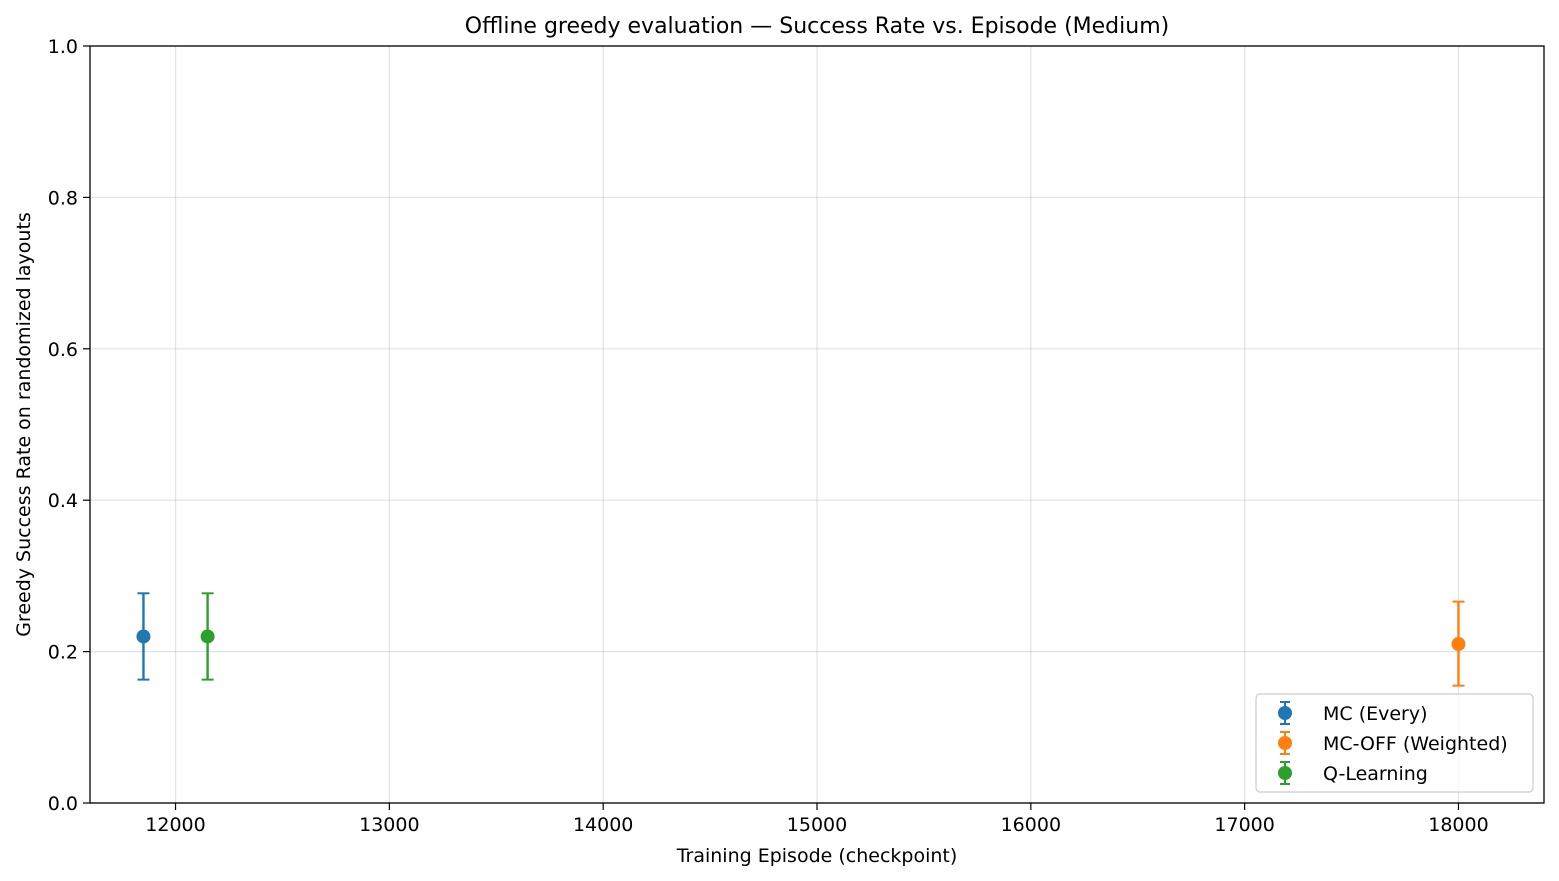 Image resolution: width=1559 pixels, height=881 pixels. I want to click on x-tick-label: 13000, so click(389, 825).